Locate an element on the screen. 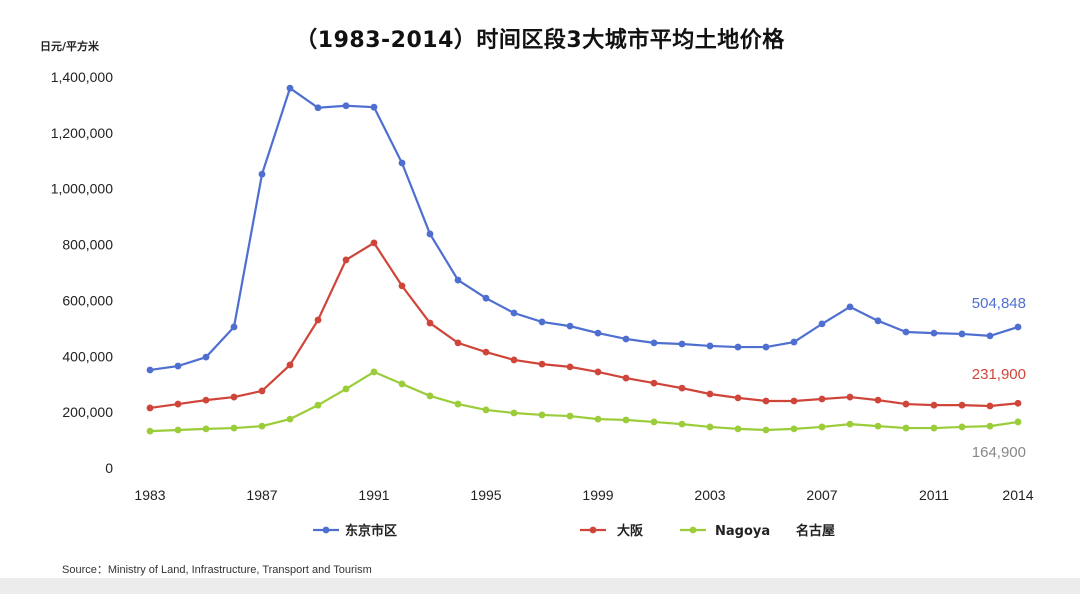 This screenshot has height=594, width=1080. x-tick-label: 2007 is located at coordinates (821, 495).